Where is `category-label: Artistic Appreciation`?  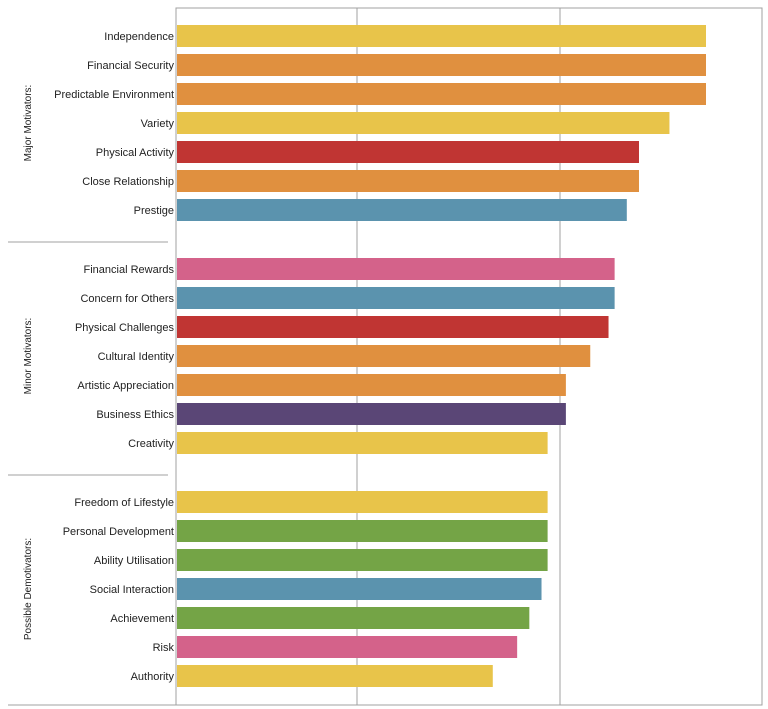
category-label: Artistic Appreciation is located at coordinates (125, 386).